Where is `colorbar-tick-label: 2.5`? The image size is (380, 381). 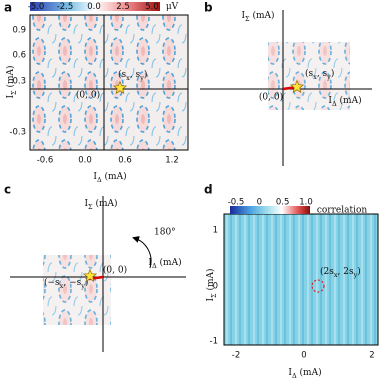
colorbar-tick-label: 2.5 is located at coordinates (123, 7).